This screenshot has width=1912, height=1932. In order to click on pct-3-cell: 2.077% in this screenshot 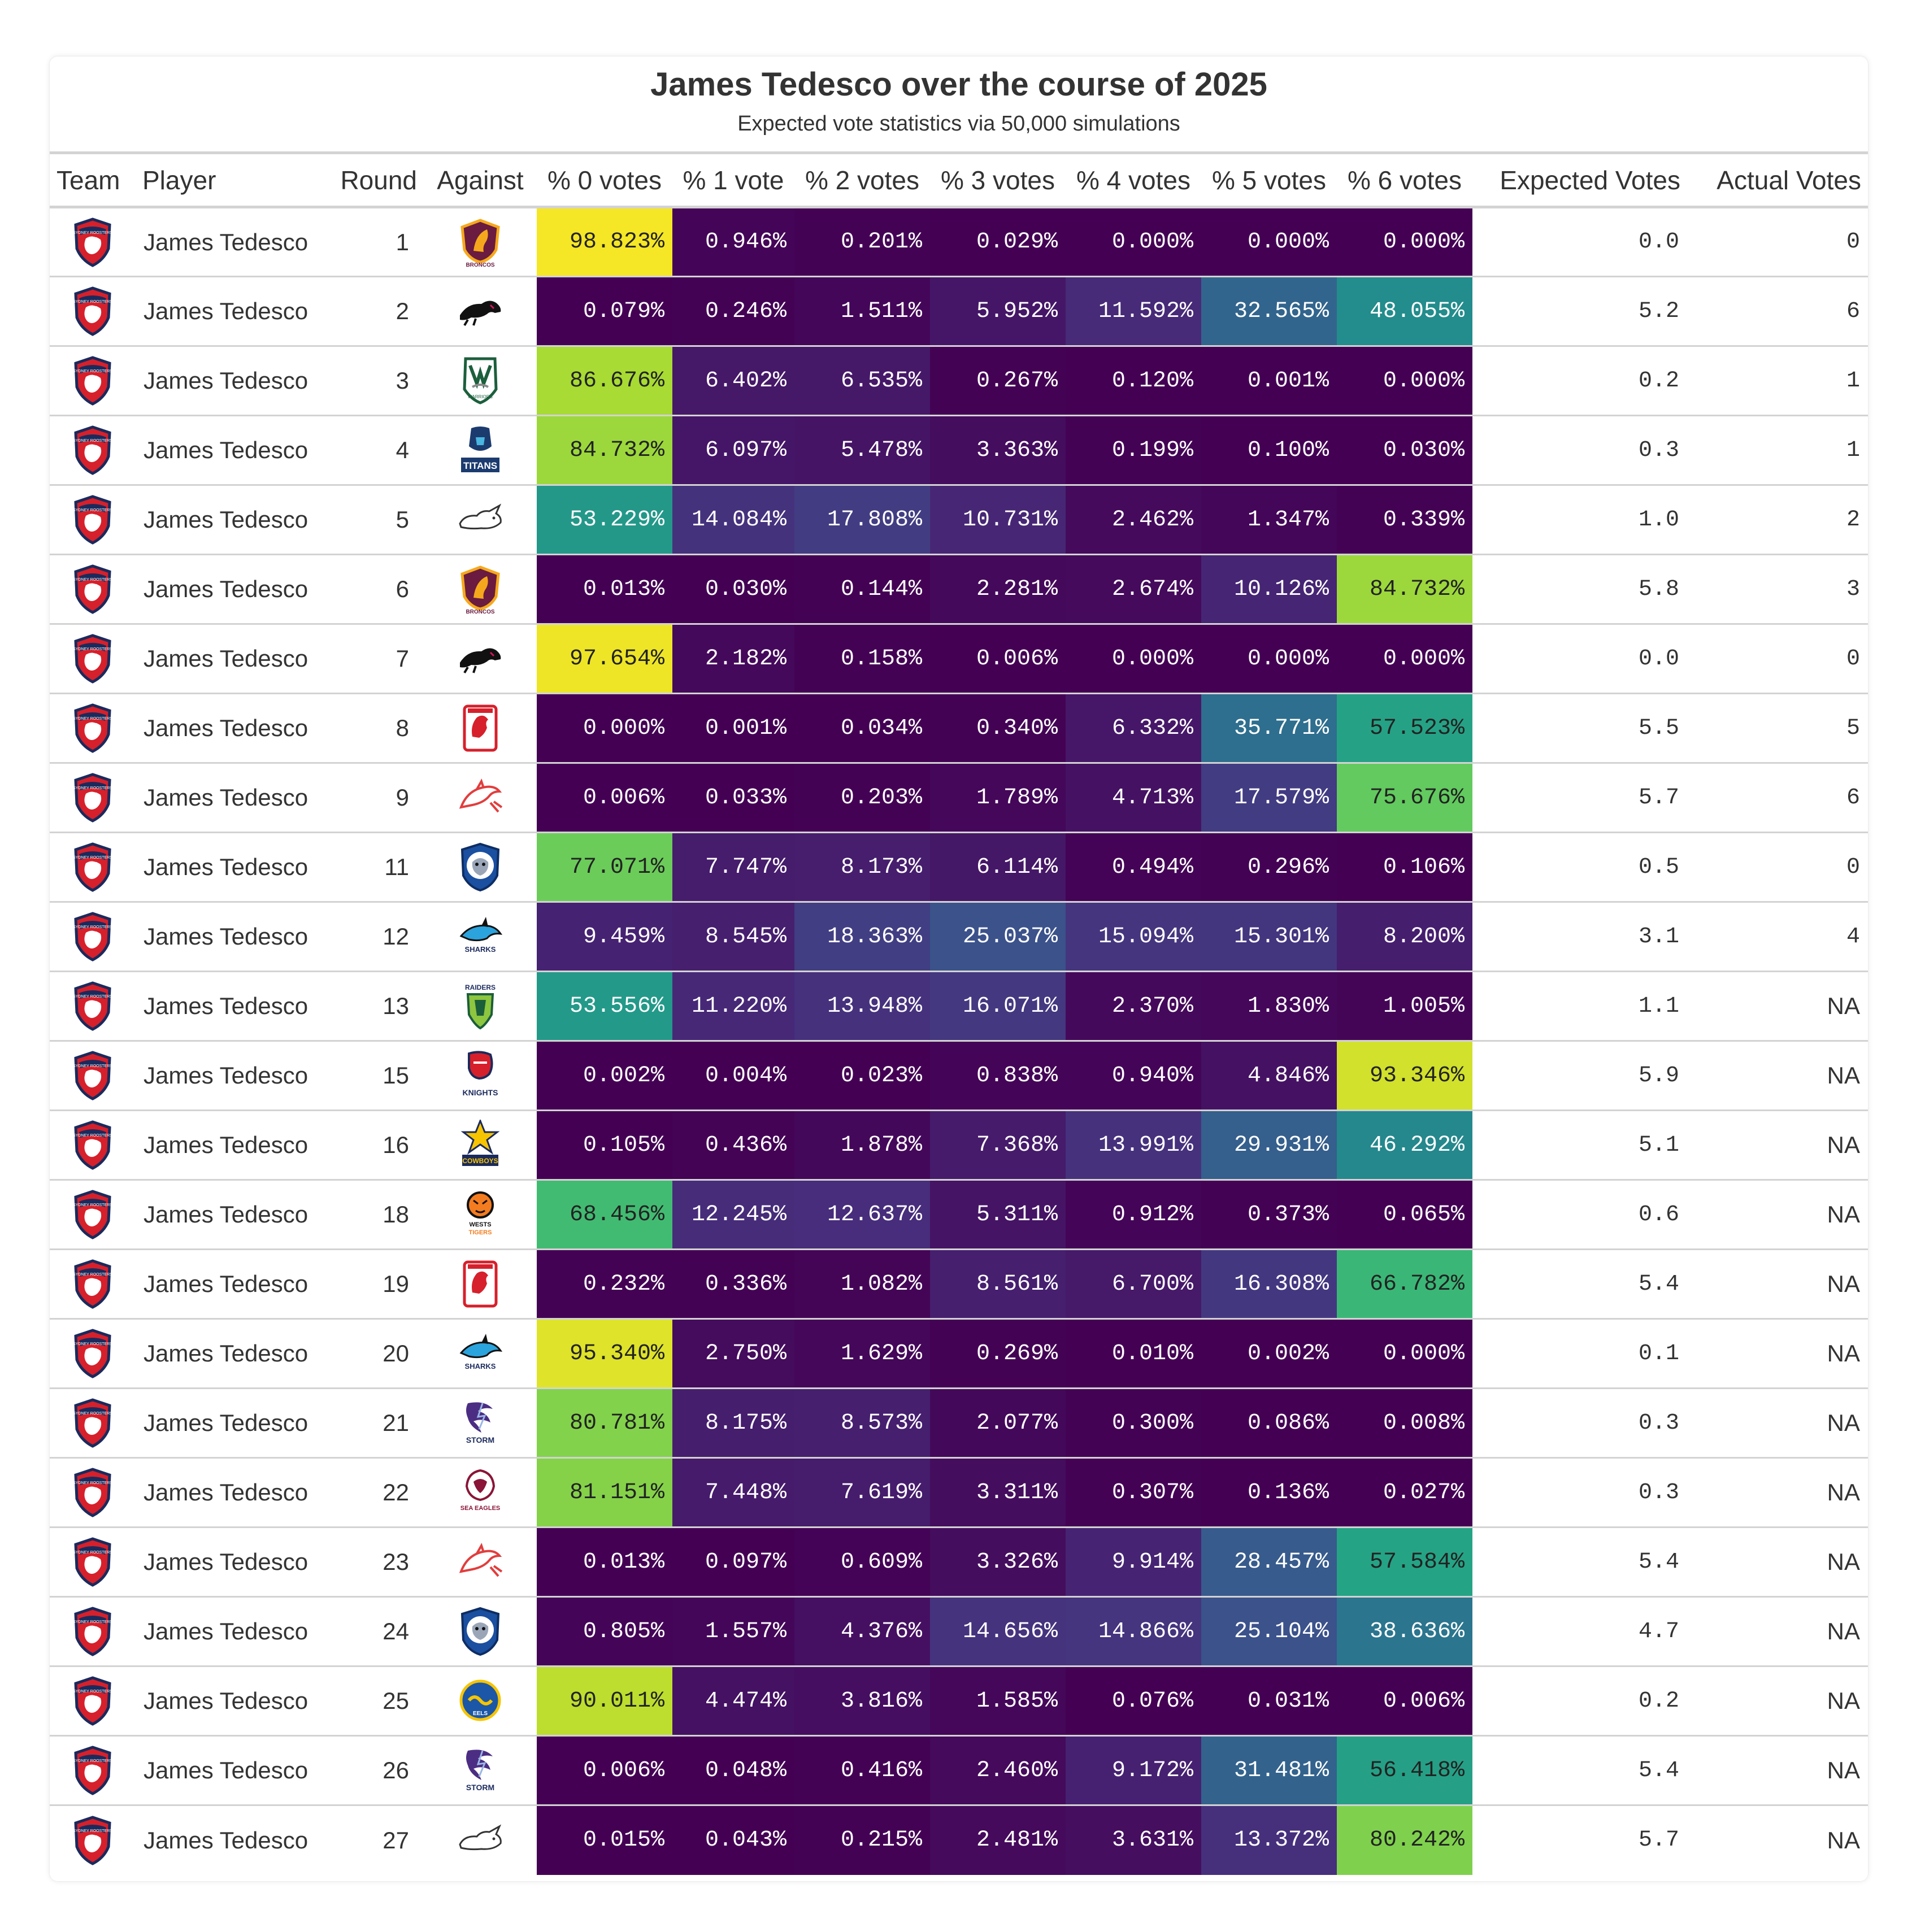, I will do `click(998, 1423)`.